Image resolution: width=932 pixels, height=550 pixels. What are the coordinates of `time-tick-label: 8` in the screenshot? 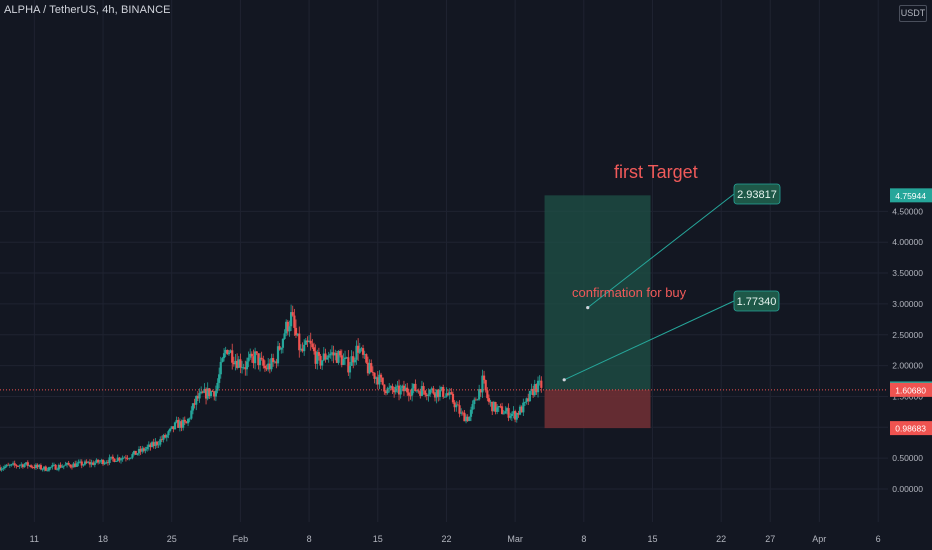 It's located at (309, 539).